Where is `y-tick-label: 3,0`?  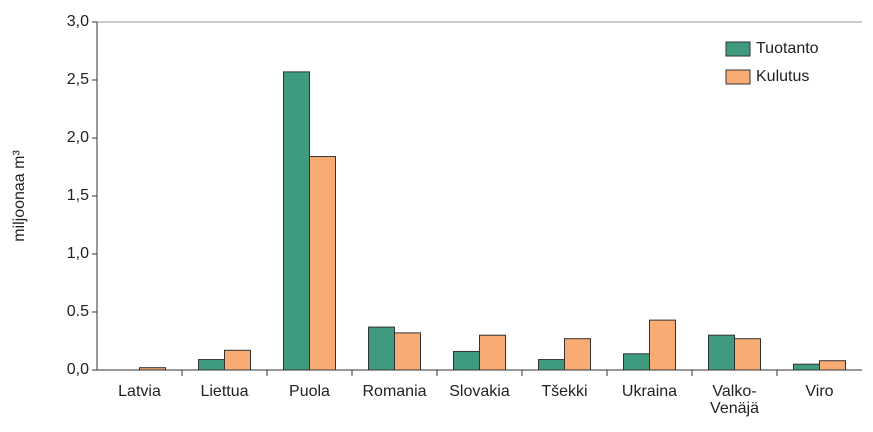 y-tick-label: 3,0 is located at coordinates (78, 21).